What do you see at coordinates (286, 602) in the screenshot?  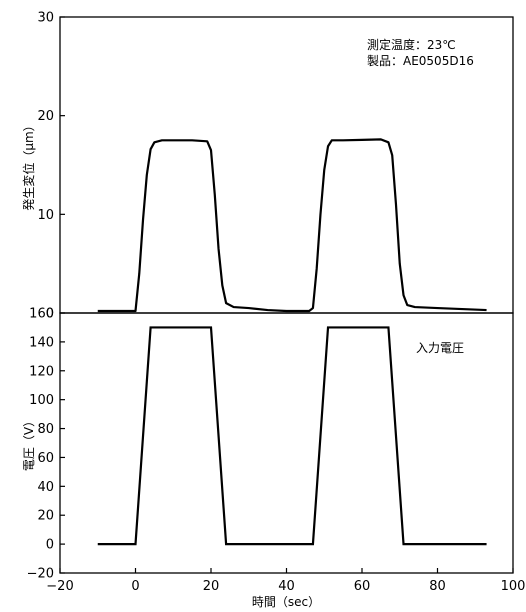 I see `time-x-axis-label: 時間（sec）` at bounding box center [286, 602].